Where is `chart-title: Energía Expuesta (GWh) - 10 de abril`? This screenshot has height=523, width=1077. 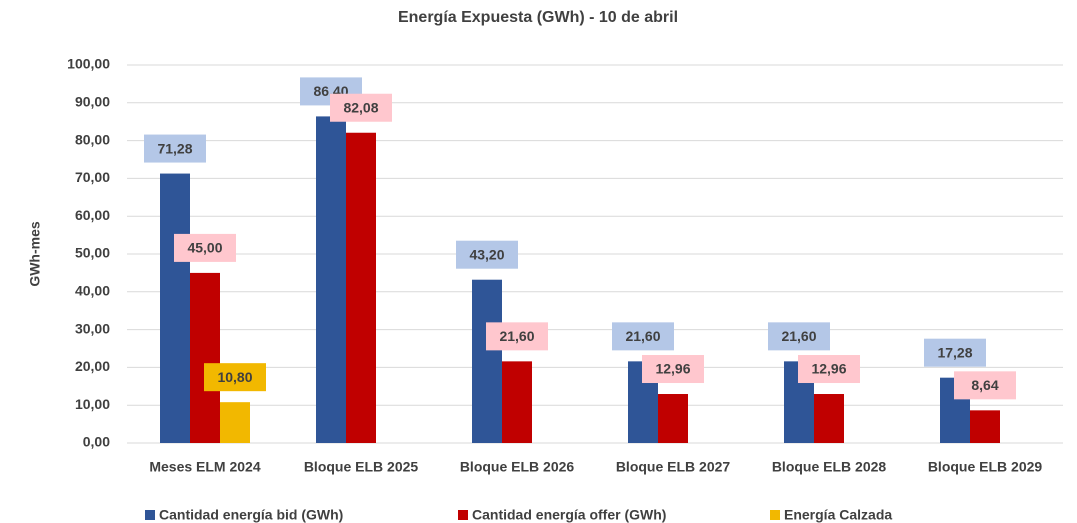 chart-title: Energía Expuesta (GWh) - 10 de abril is located at coordinates (538, 17).